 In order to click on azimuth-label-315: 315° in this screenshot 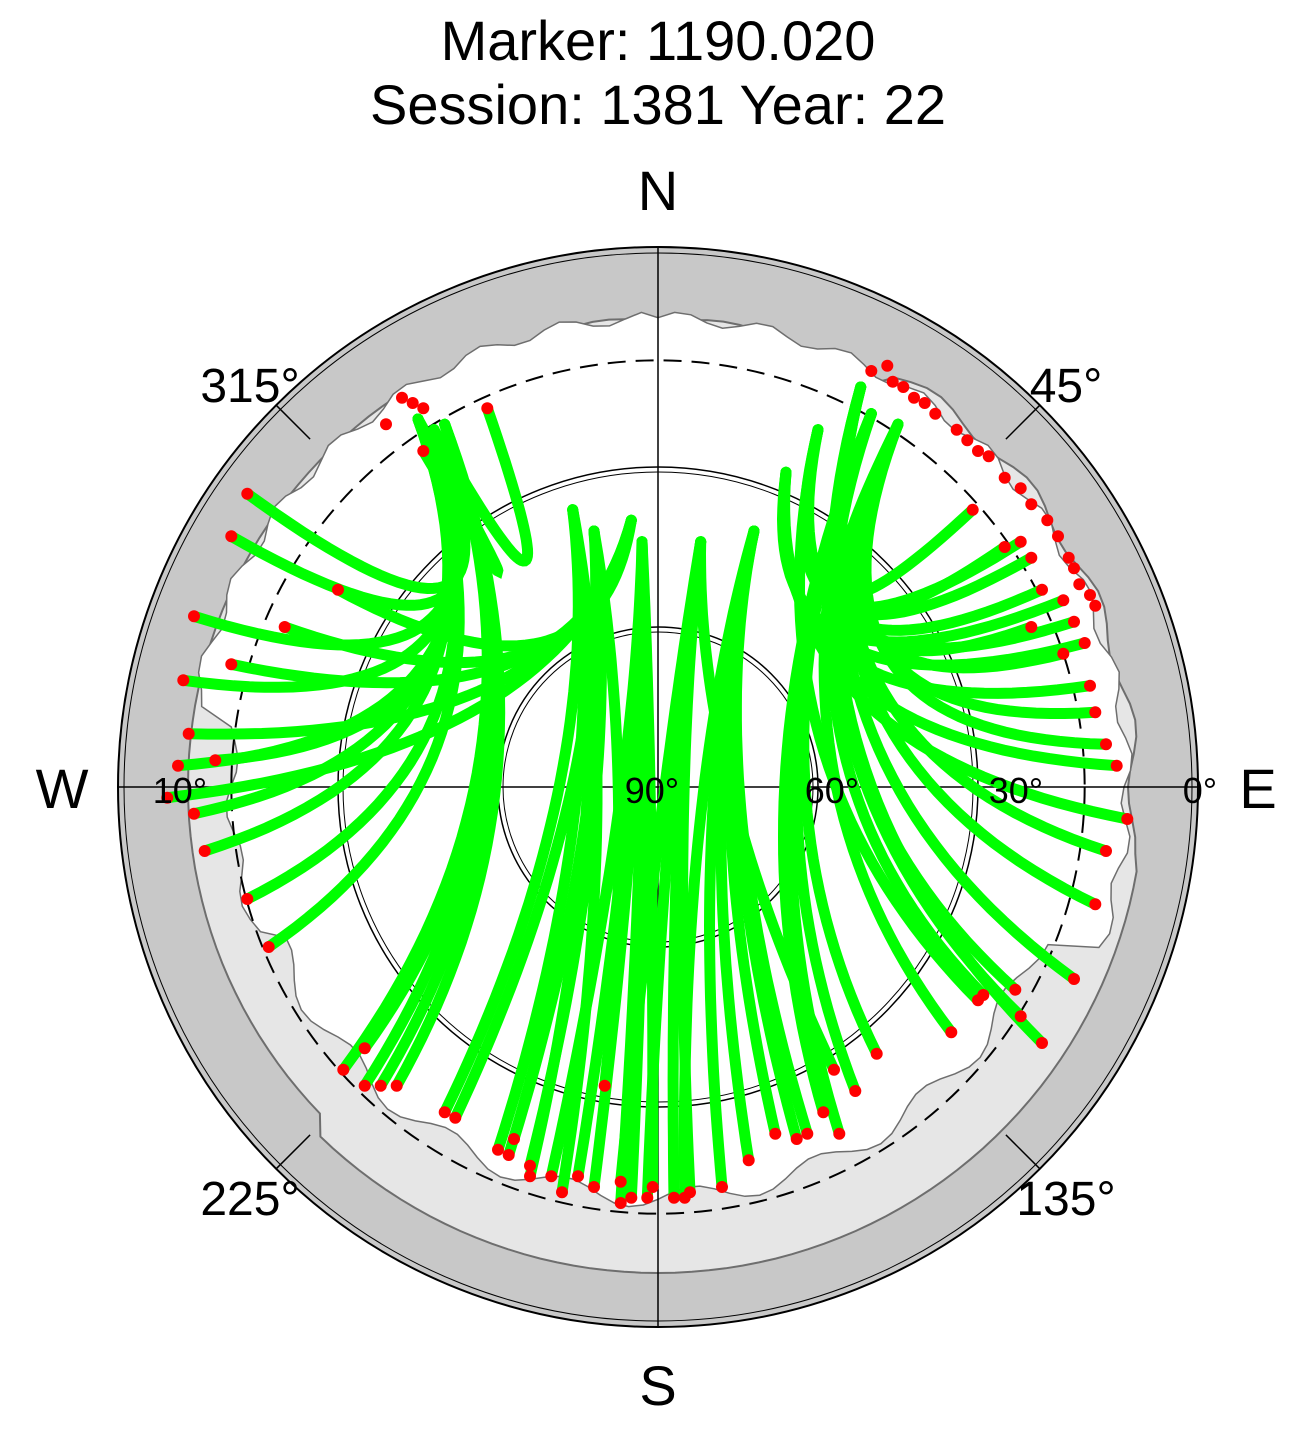, I will do `click(249, 386)`.